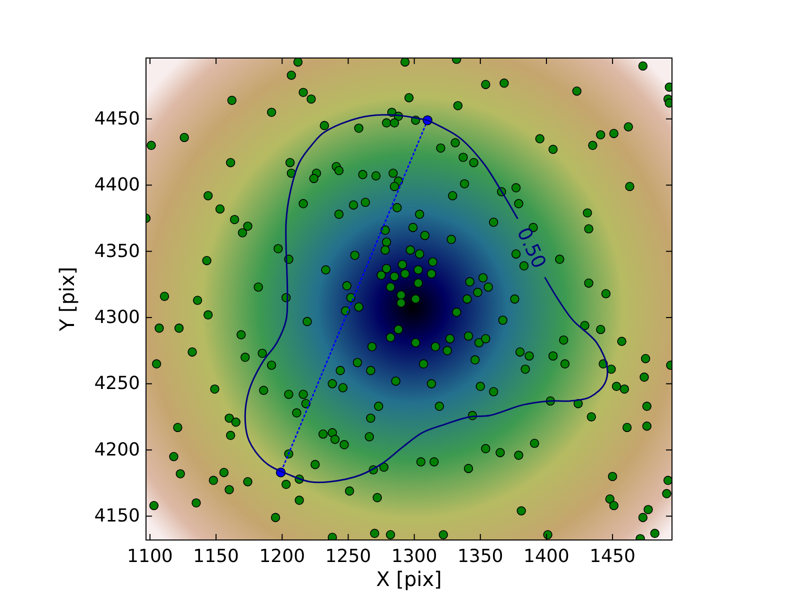  What do you see at coordinates (547, 556) in the screenshot?
I see `x-tick-label: 1400` at bounding box center [547, 556].